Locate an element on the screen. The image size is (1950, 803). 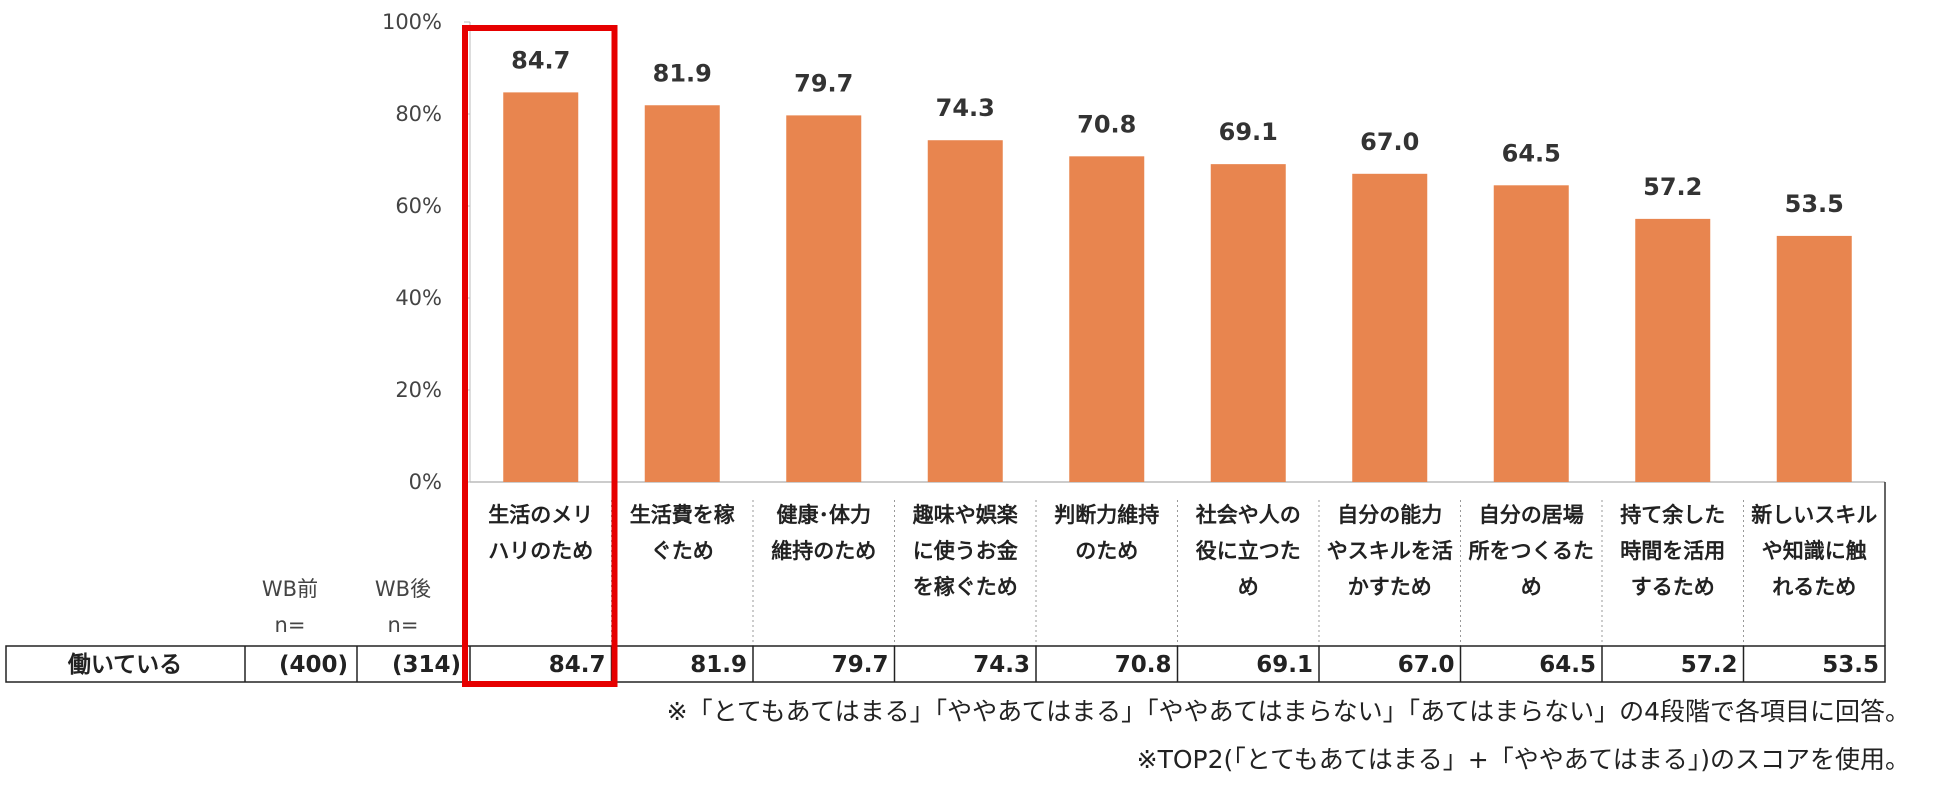
category-label: 健康･体力維持のため is located at coordinates (823, 533).